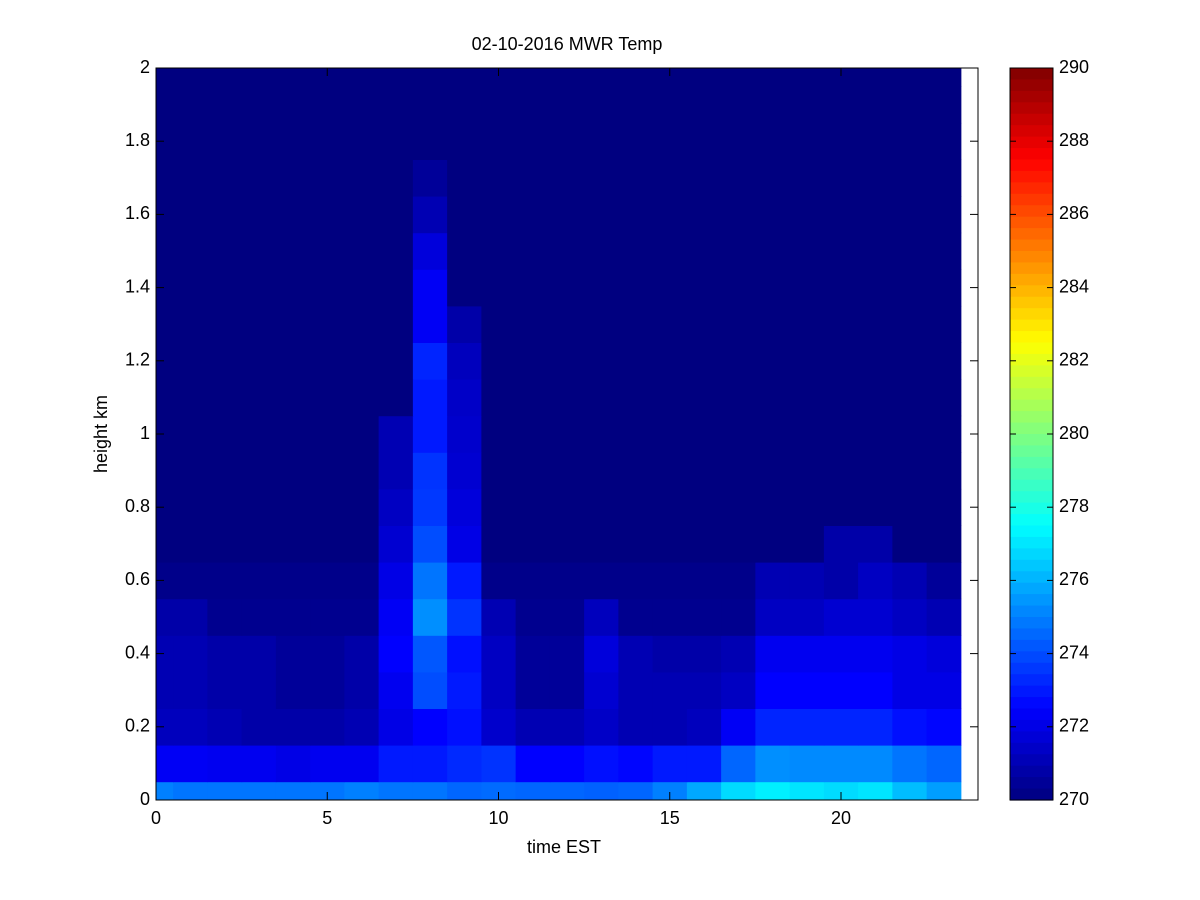  I want to click on y-tick-label: 0.2, so click(137, 726).